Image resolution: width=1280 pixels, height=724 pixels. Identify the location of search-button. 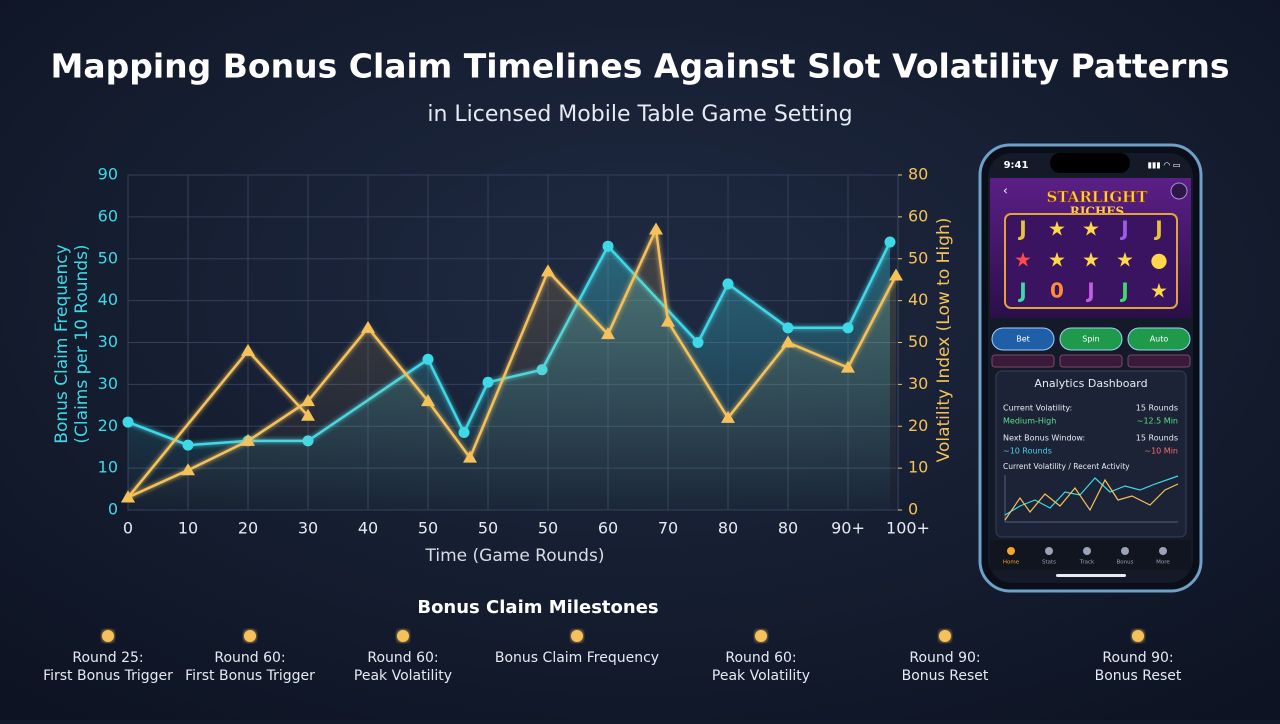
(1179, 191).